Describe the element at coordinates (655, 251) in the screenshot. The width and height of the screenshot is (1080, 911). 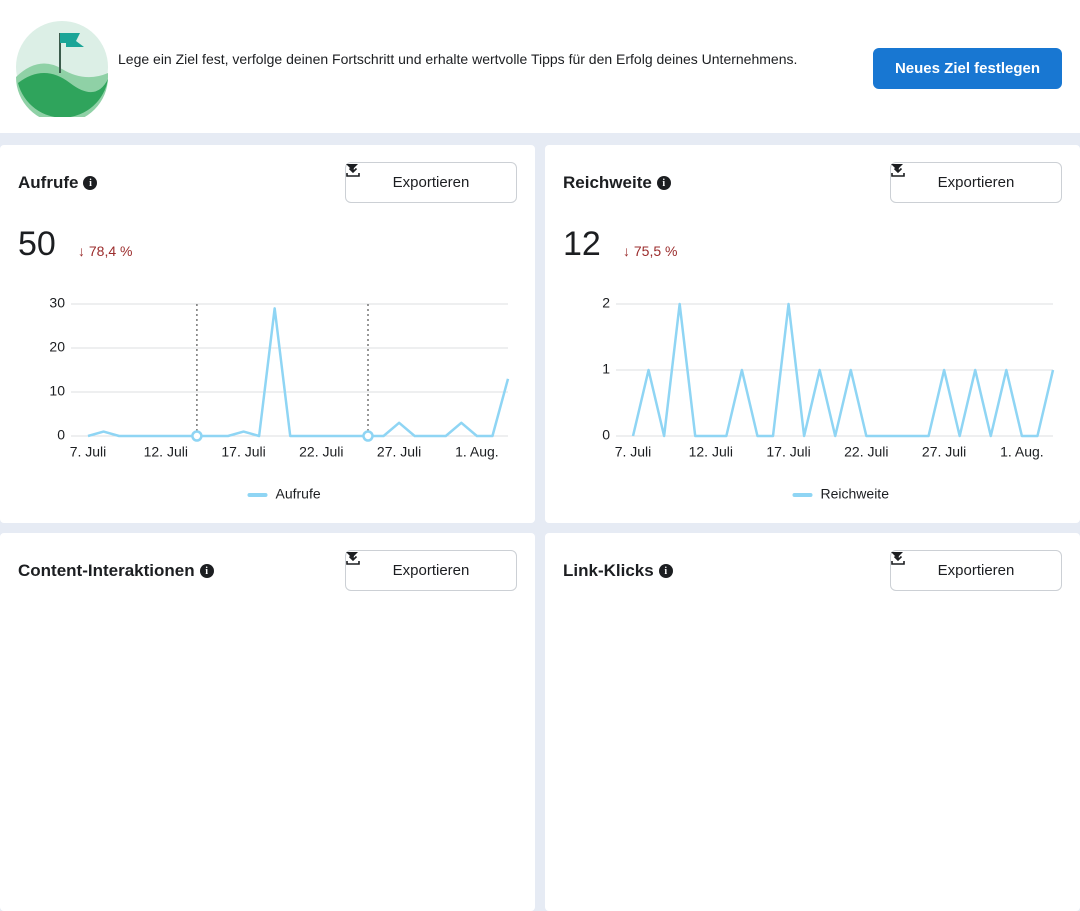
I see `change-text: 75,5 %` at that location.